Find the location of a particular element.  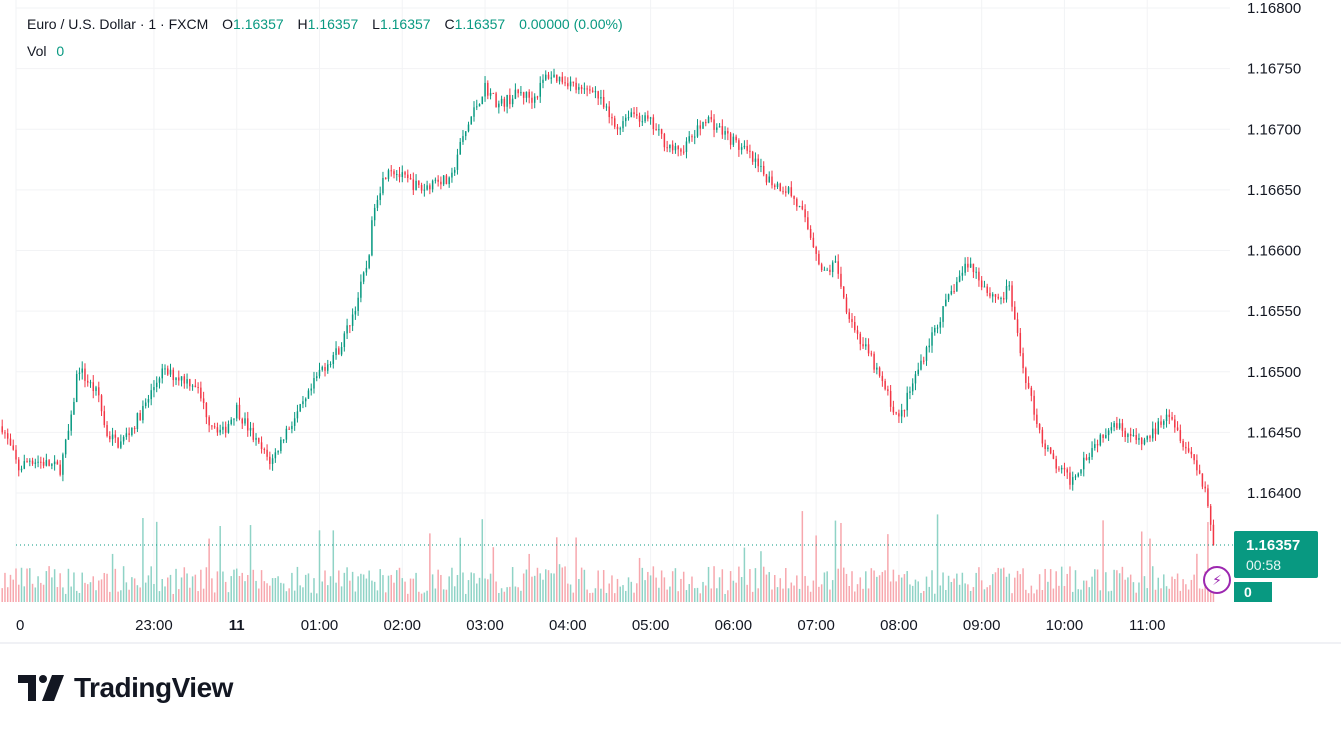

open-value: 1.16357 is located at coordinates (258, 24).